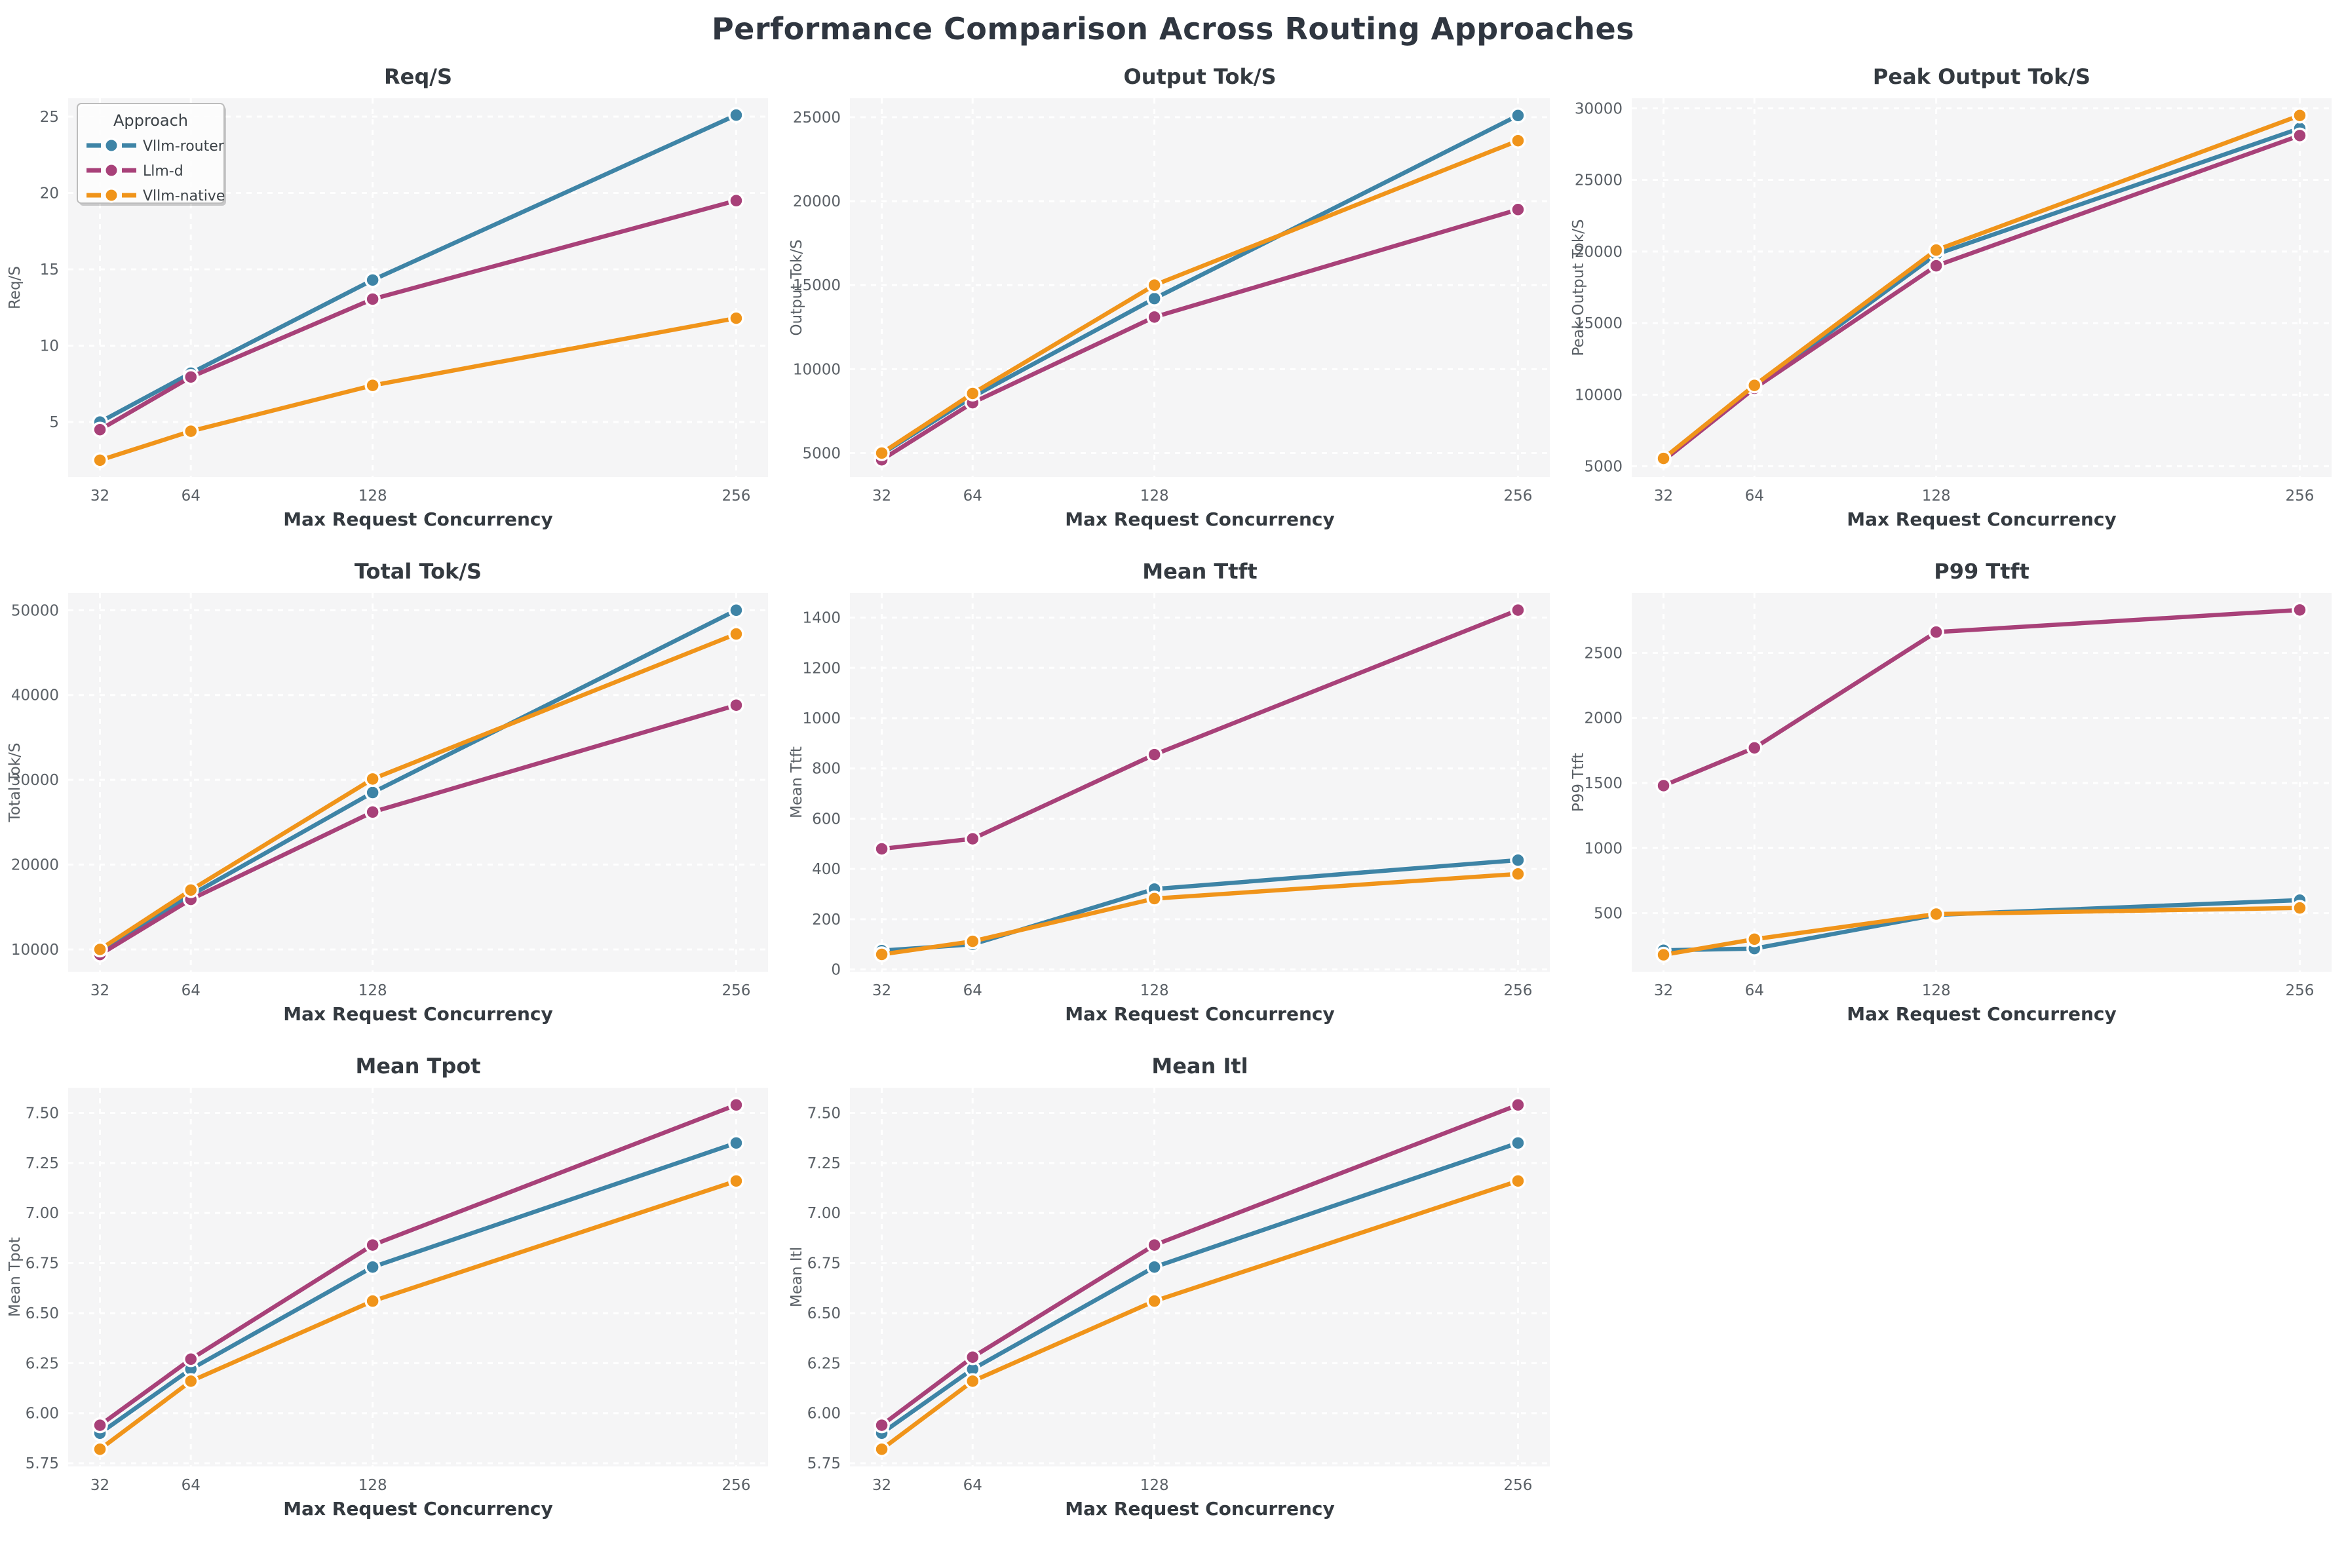 The width and height of the screenshot is (2346, 1568). I want to click on legend-label: Llm-d, so click(163, 171).